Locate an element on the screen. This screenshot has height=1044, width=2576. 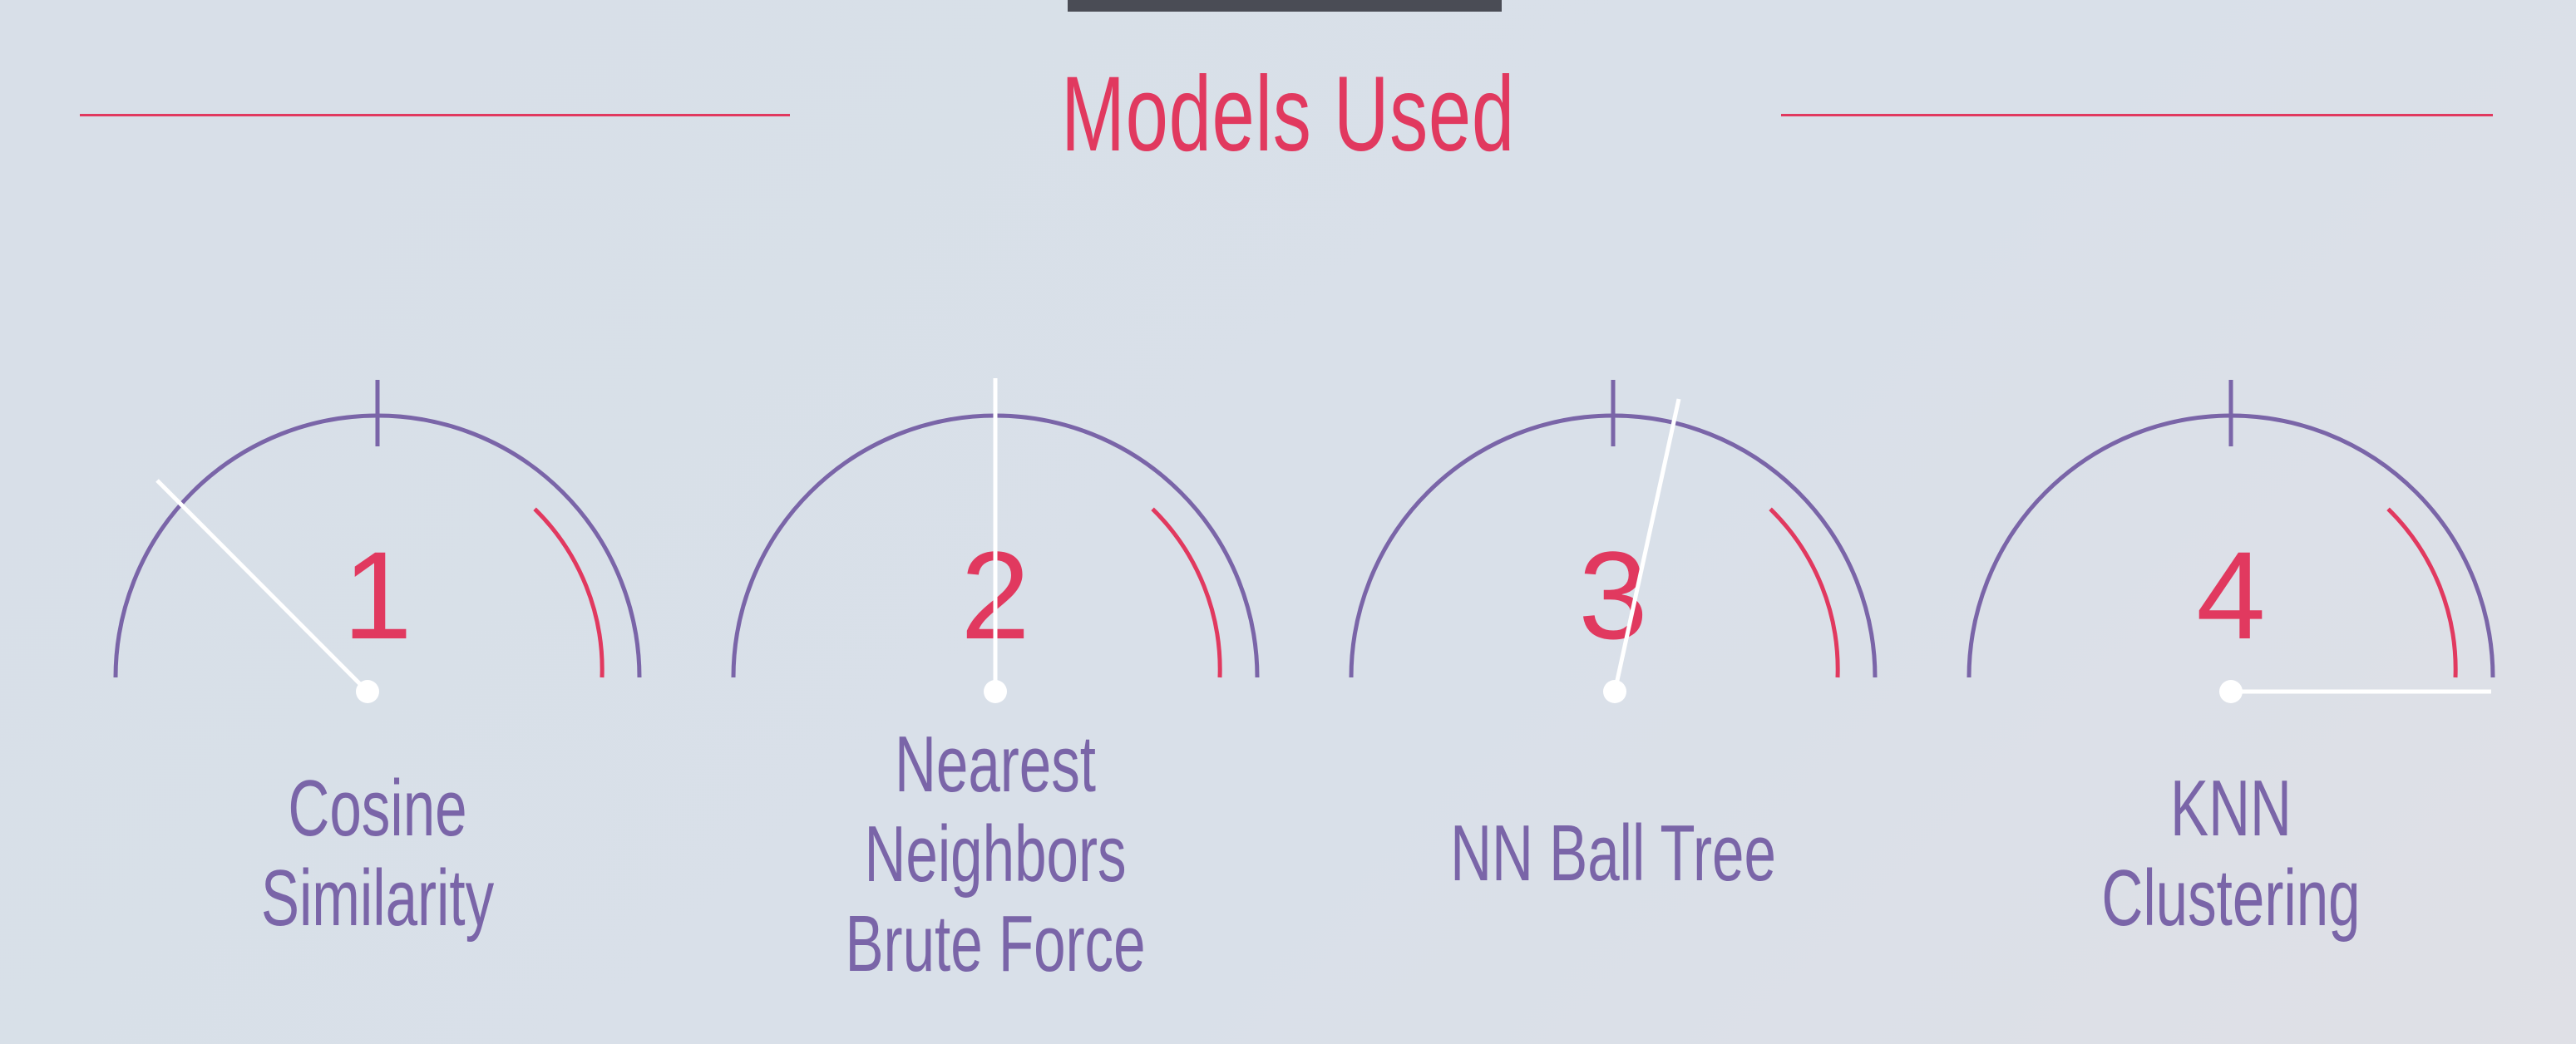
gauge-4: 4 is located at coordinates (2231, 541).